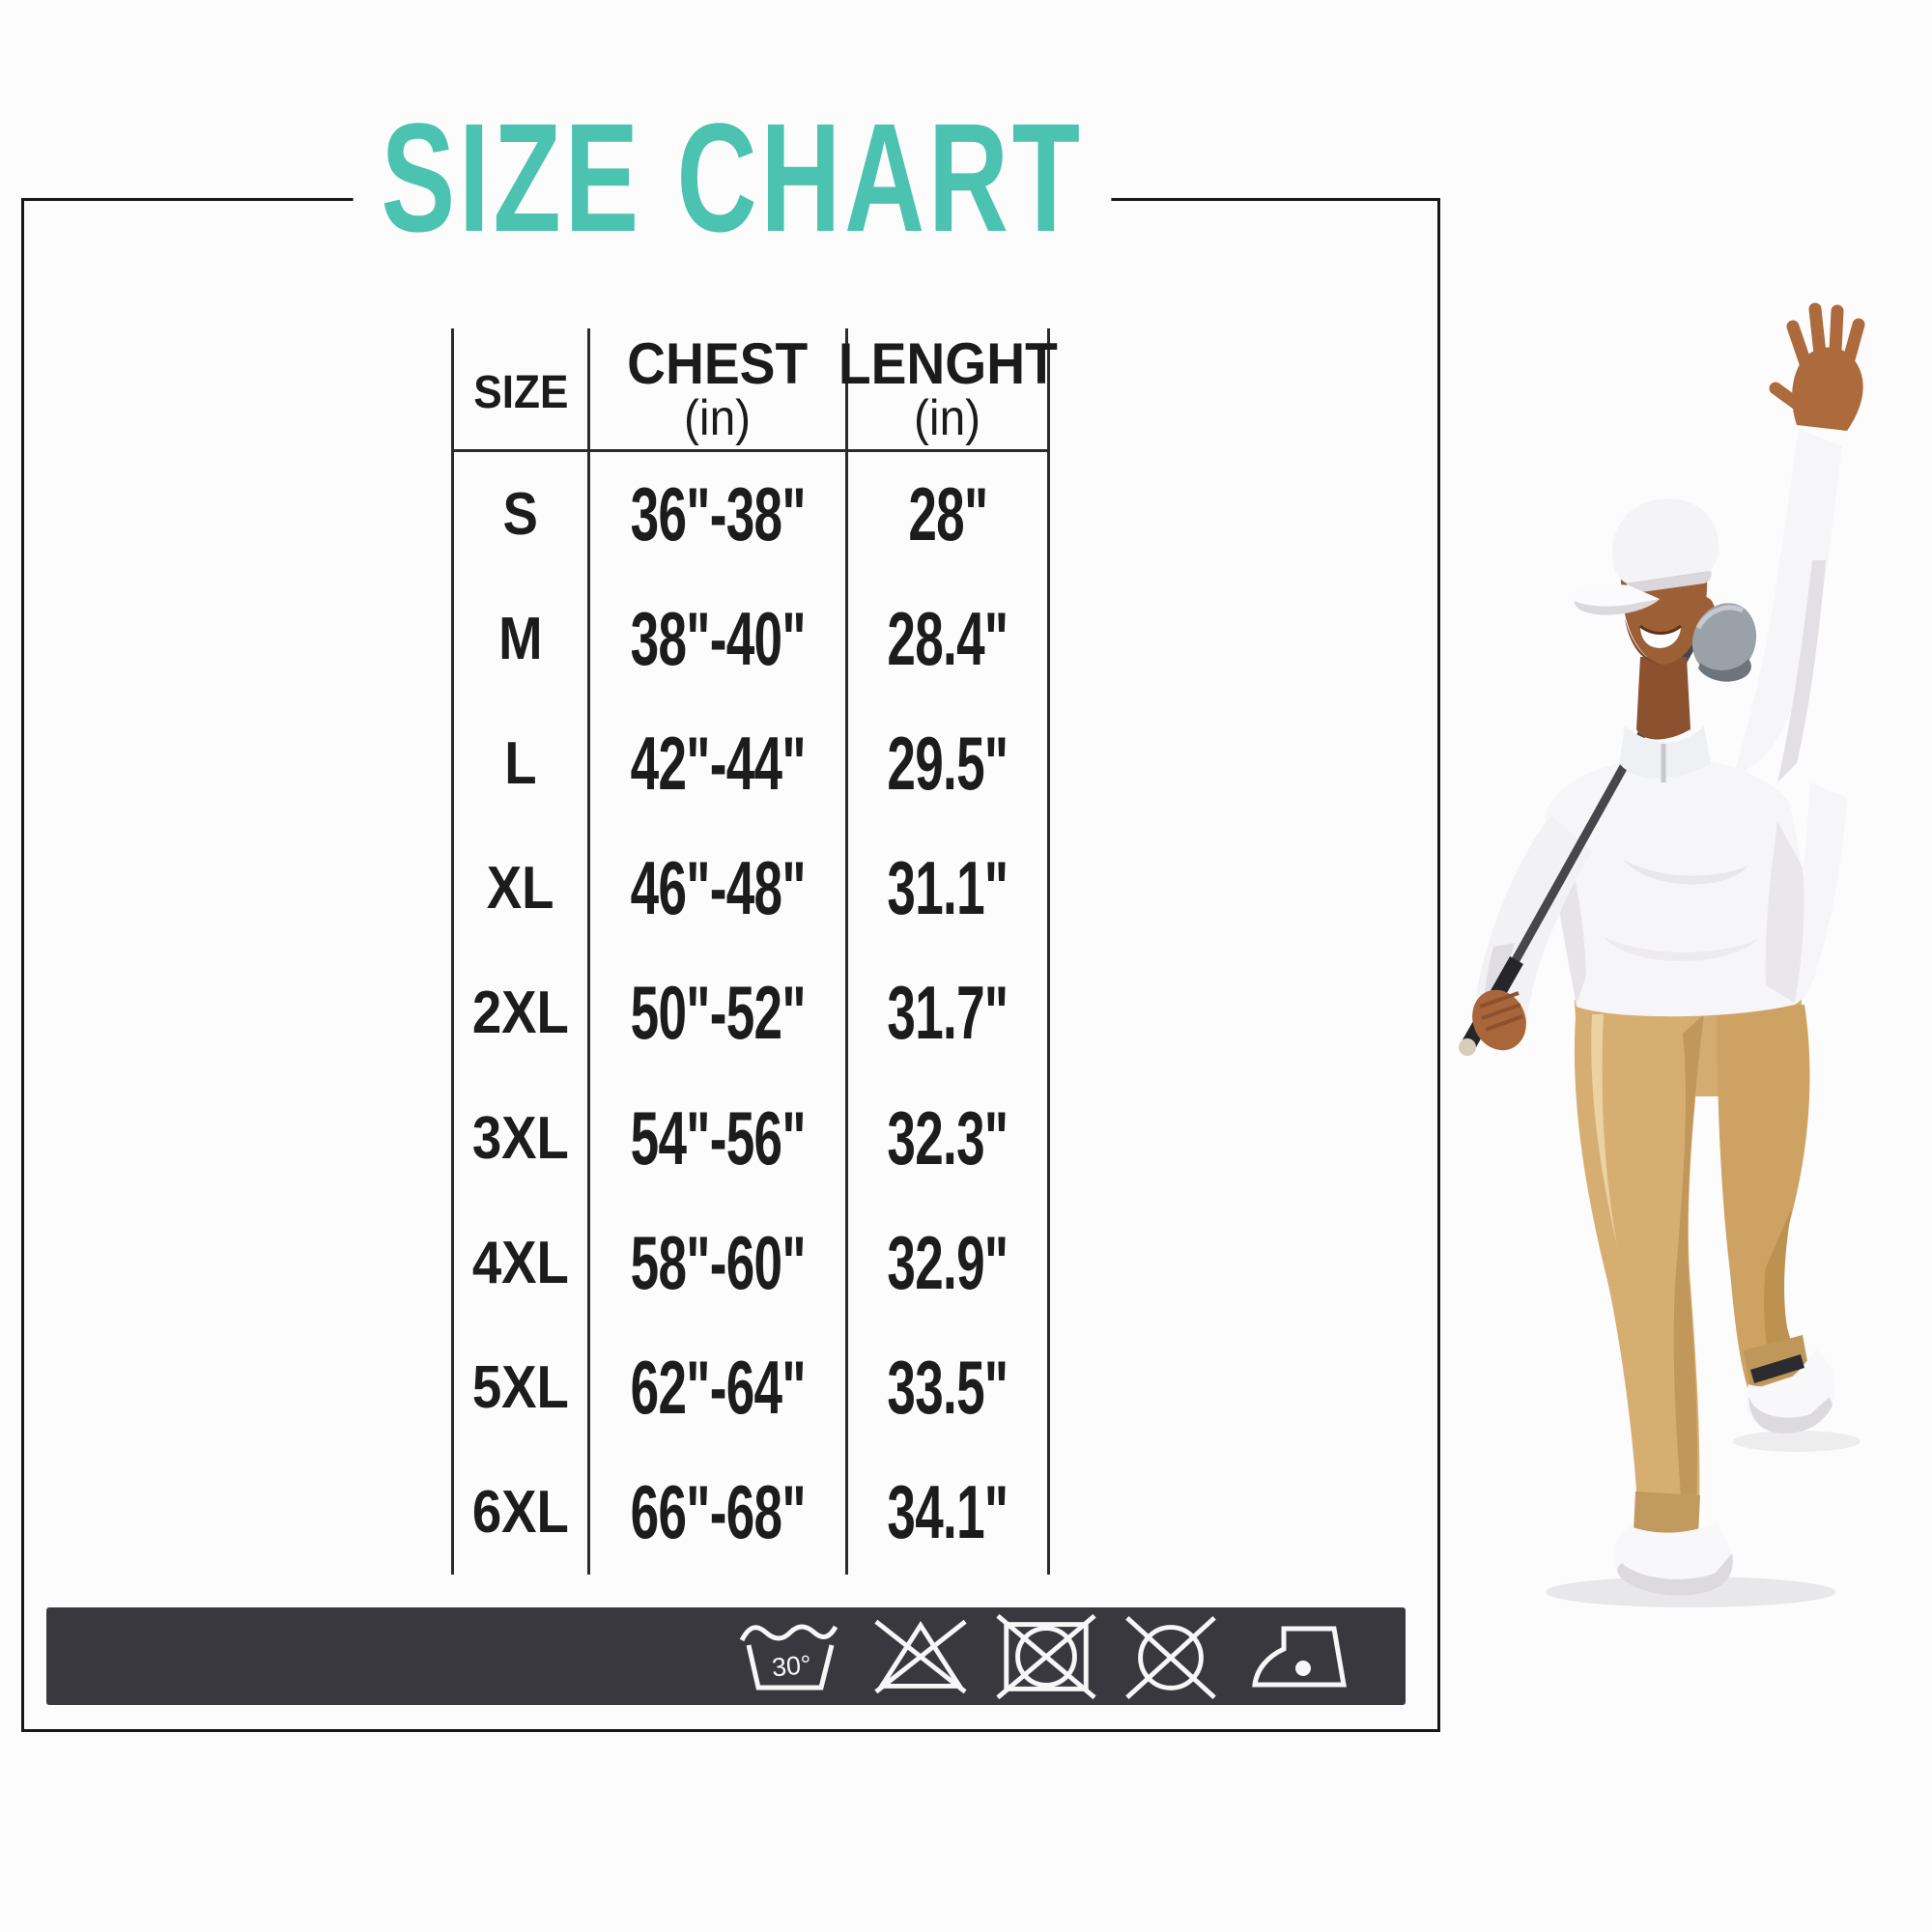 The height and width of the screenshot is (1932, 1932). What do you see at coordinates (846, 951) in the screenshot?
I see `table-line-chest-length` at bounding box center [846, 951].